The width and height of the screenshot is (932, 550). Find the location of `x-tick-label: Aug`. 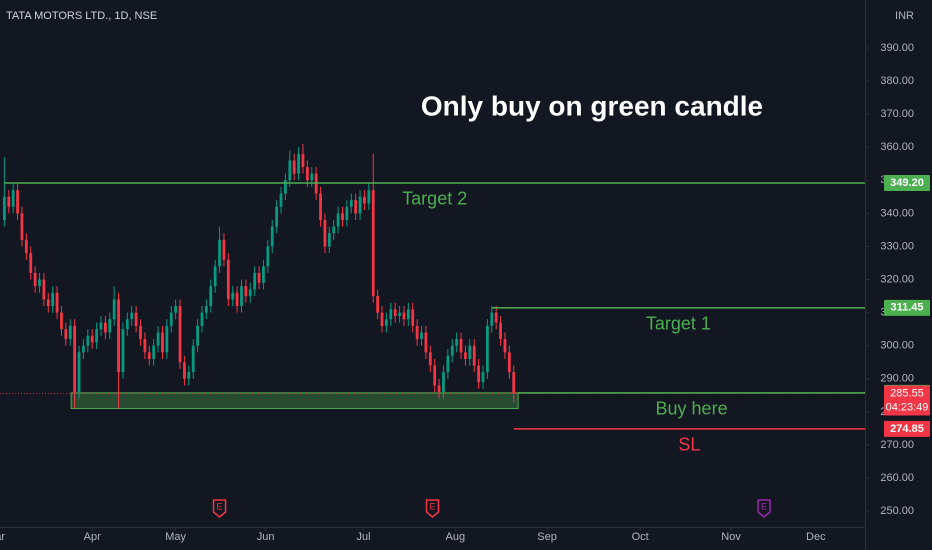

x-tick-label: Aug is located at coordinates (456, 537).